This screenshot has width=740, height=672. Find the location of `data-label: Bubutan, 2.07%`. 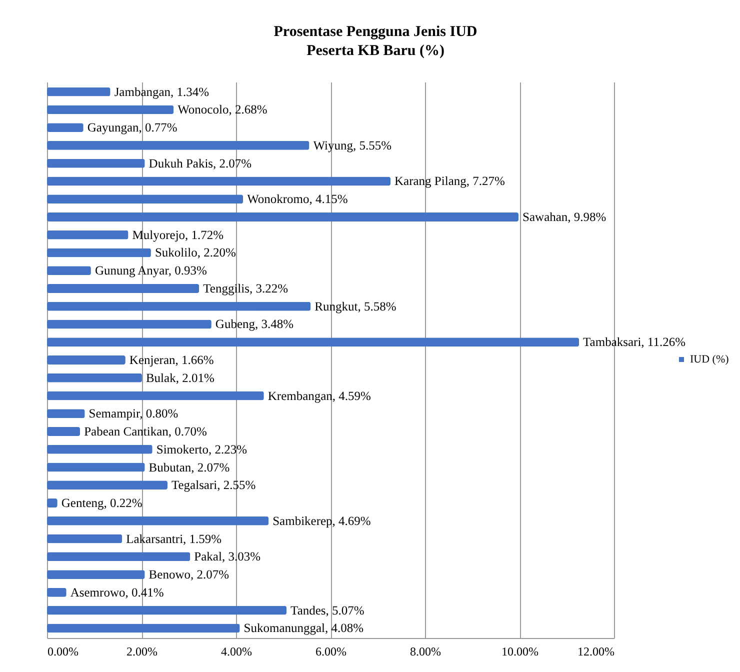

data-label: Bubutan, 2.07% is located at coordinates (189, 467).